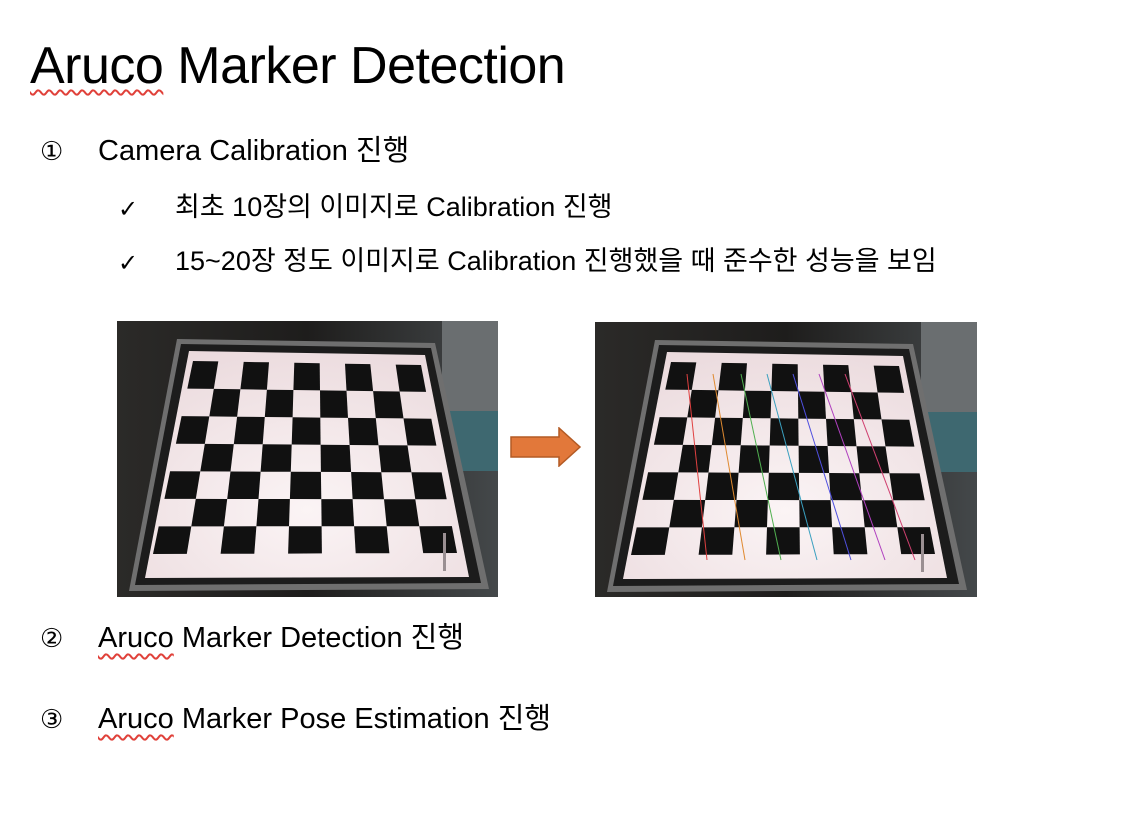 The height and width of the screenshot is (838, 1128). I want to click on checkerboard-photo, so click(307, 459).